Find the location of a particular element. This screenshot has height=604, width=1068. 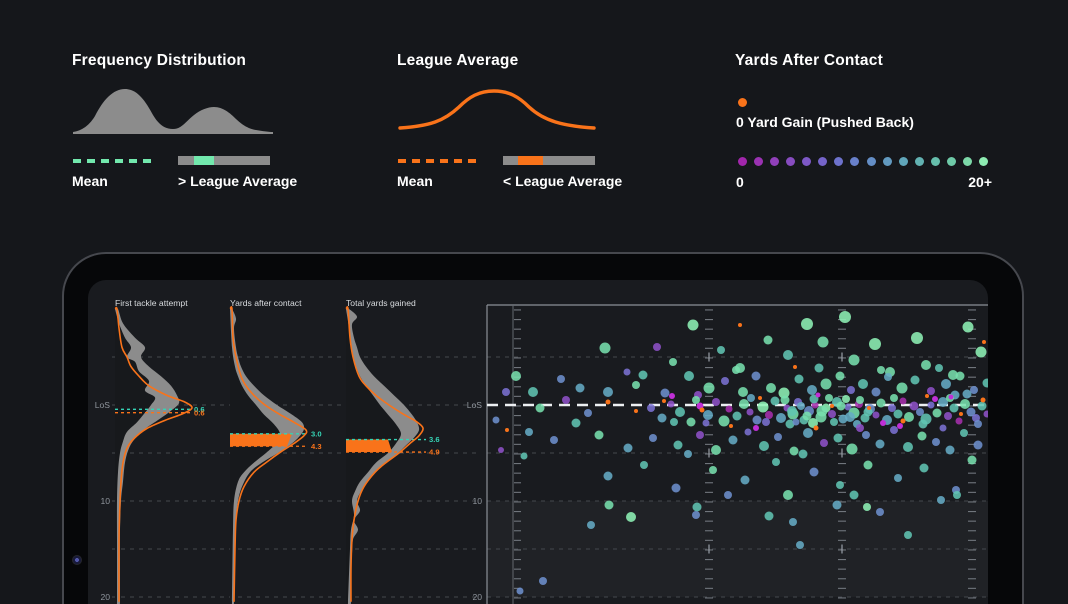

scatter-axis-20: 20 is located at coordinates (477, 597).